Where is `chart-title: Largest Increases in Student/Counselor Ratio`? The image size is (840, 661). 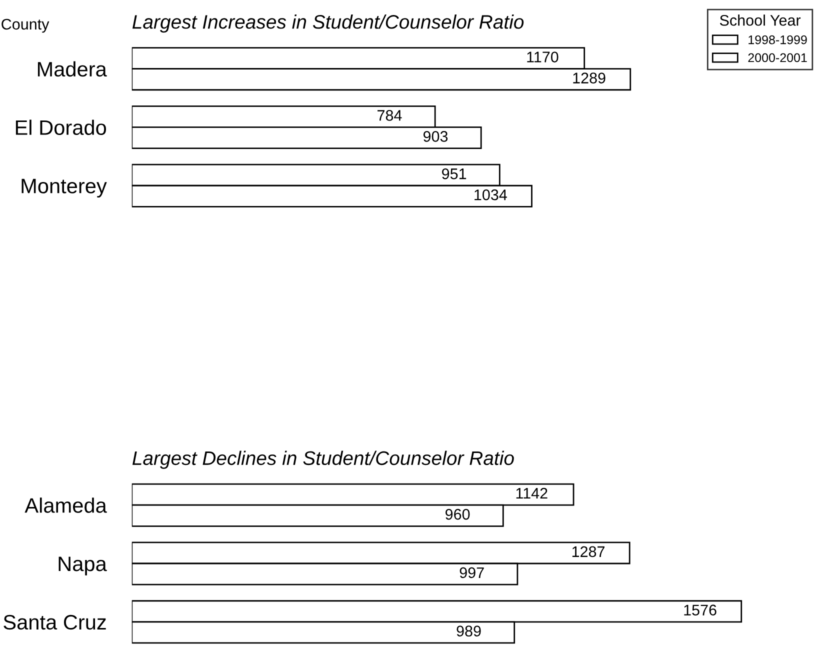
chart-title: Largest Increases in Student/Counselor Ratio is located at coordinates (328, 23).